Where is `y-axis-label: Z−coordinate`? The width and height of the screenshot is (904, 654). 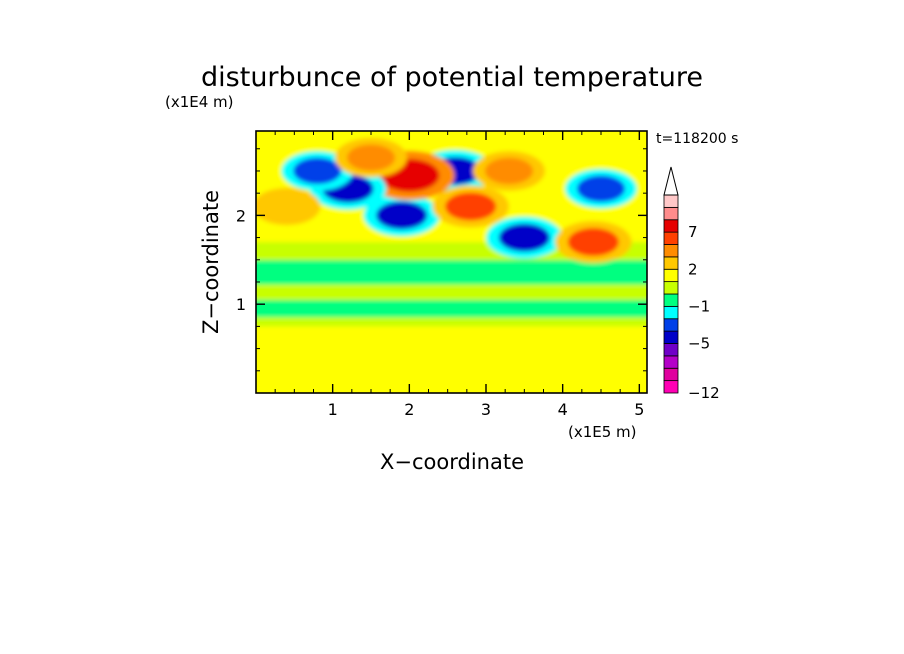
y-axis-label: Z−coordinate is located at coordinates (211, 262).